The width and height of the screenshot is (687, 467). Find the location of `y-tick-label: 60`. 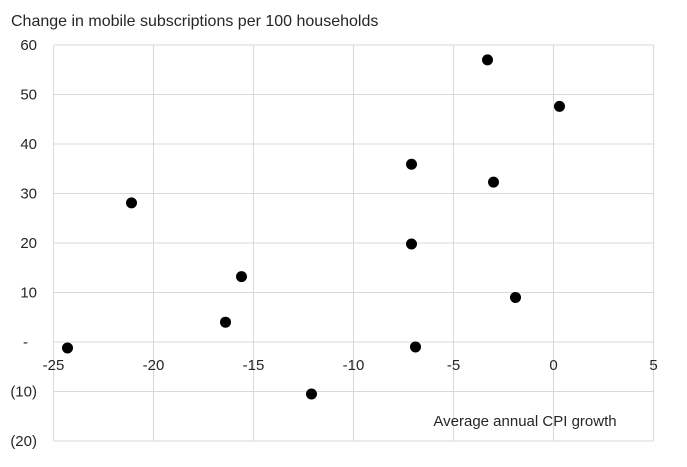

y-tick-label: 60 is located at coordinates (28, 45).